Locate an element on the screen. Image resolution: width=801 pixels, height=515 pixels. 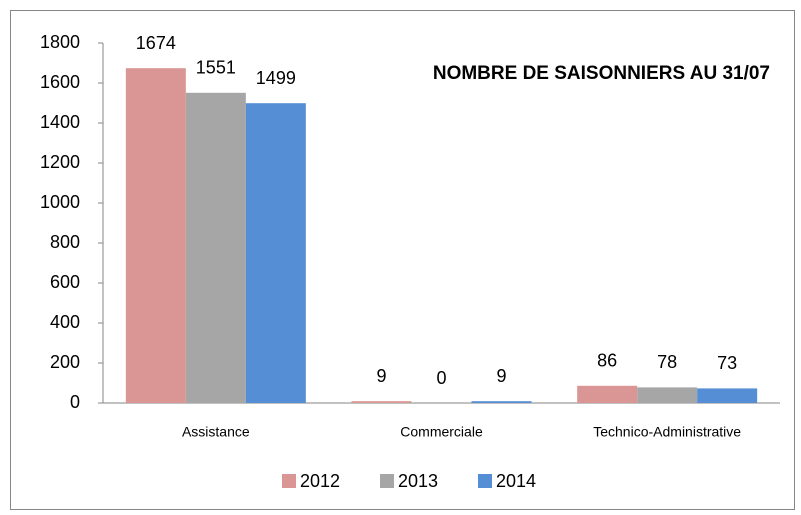
y-tick-label: 1200 is located at coordinates (60, 162).